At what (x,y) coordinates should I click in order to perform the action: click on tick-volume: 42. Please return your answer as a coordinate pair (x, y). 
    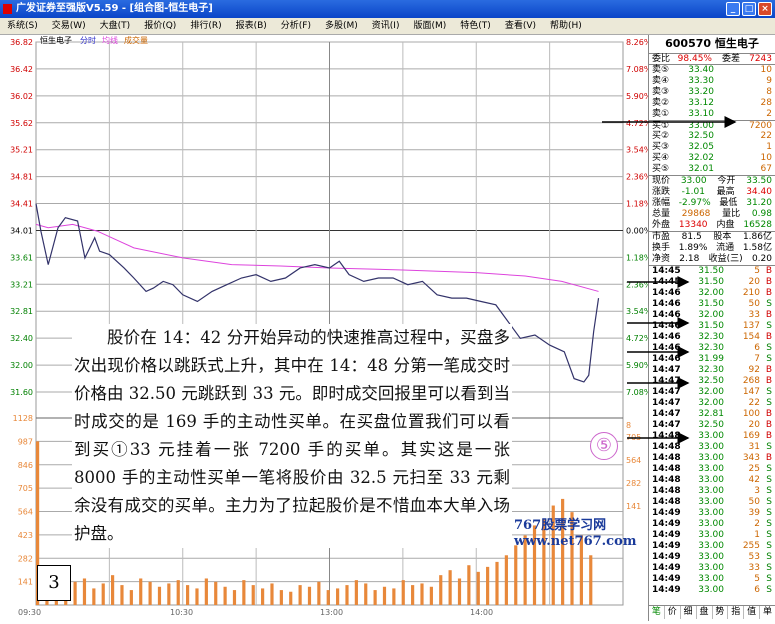
    Looking at the image, I should click on (754, 480).